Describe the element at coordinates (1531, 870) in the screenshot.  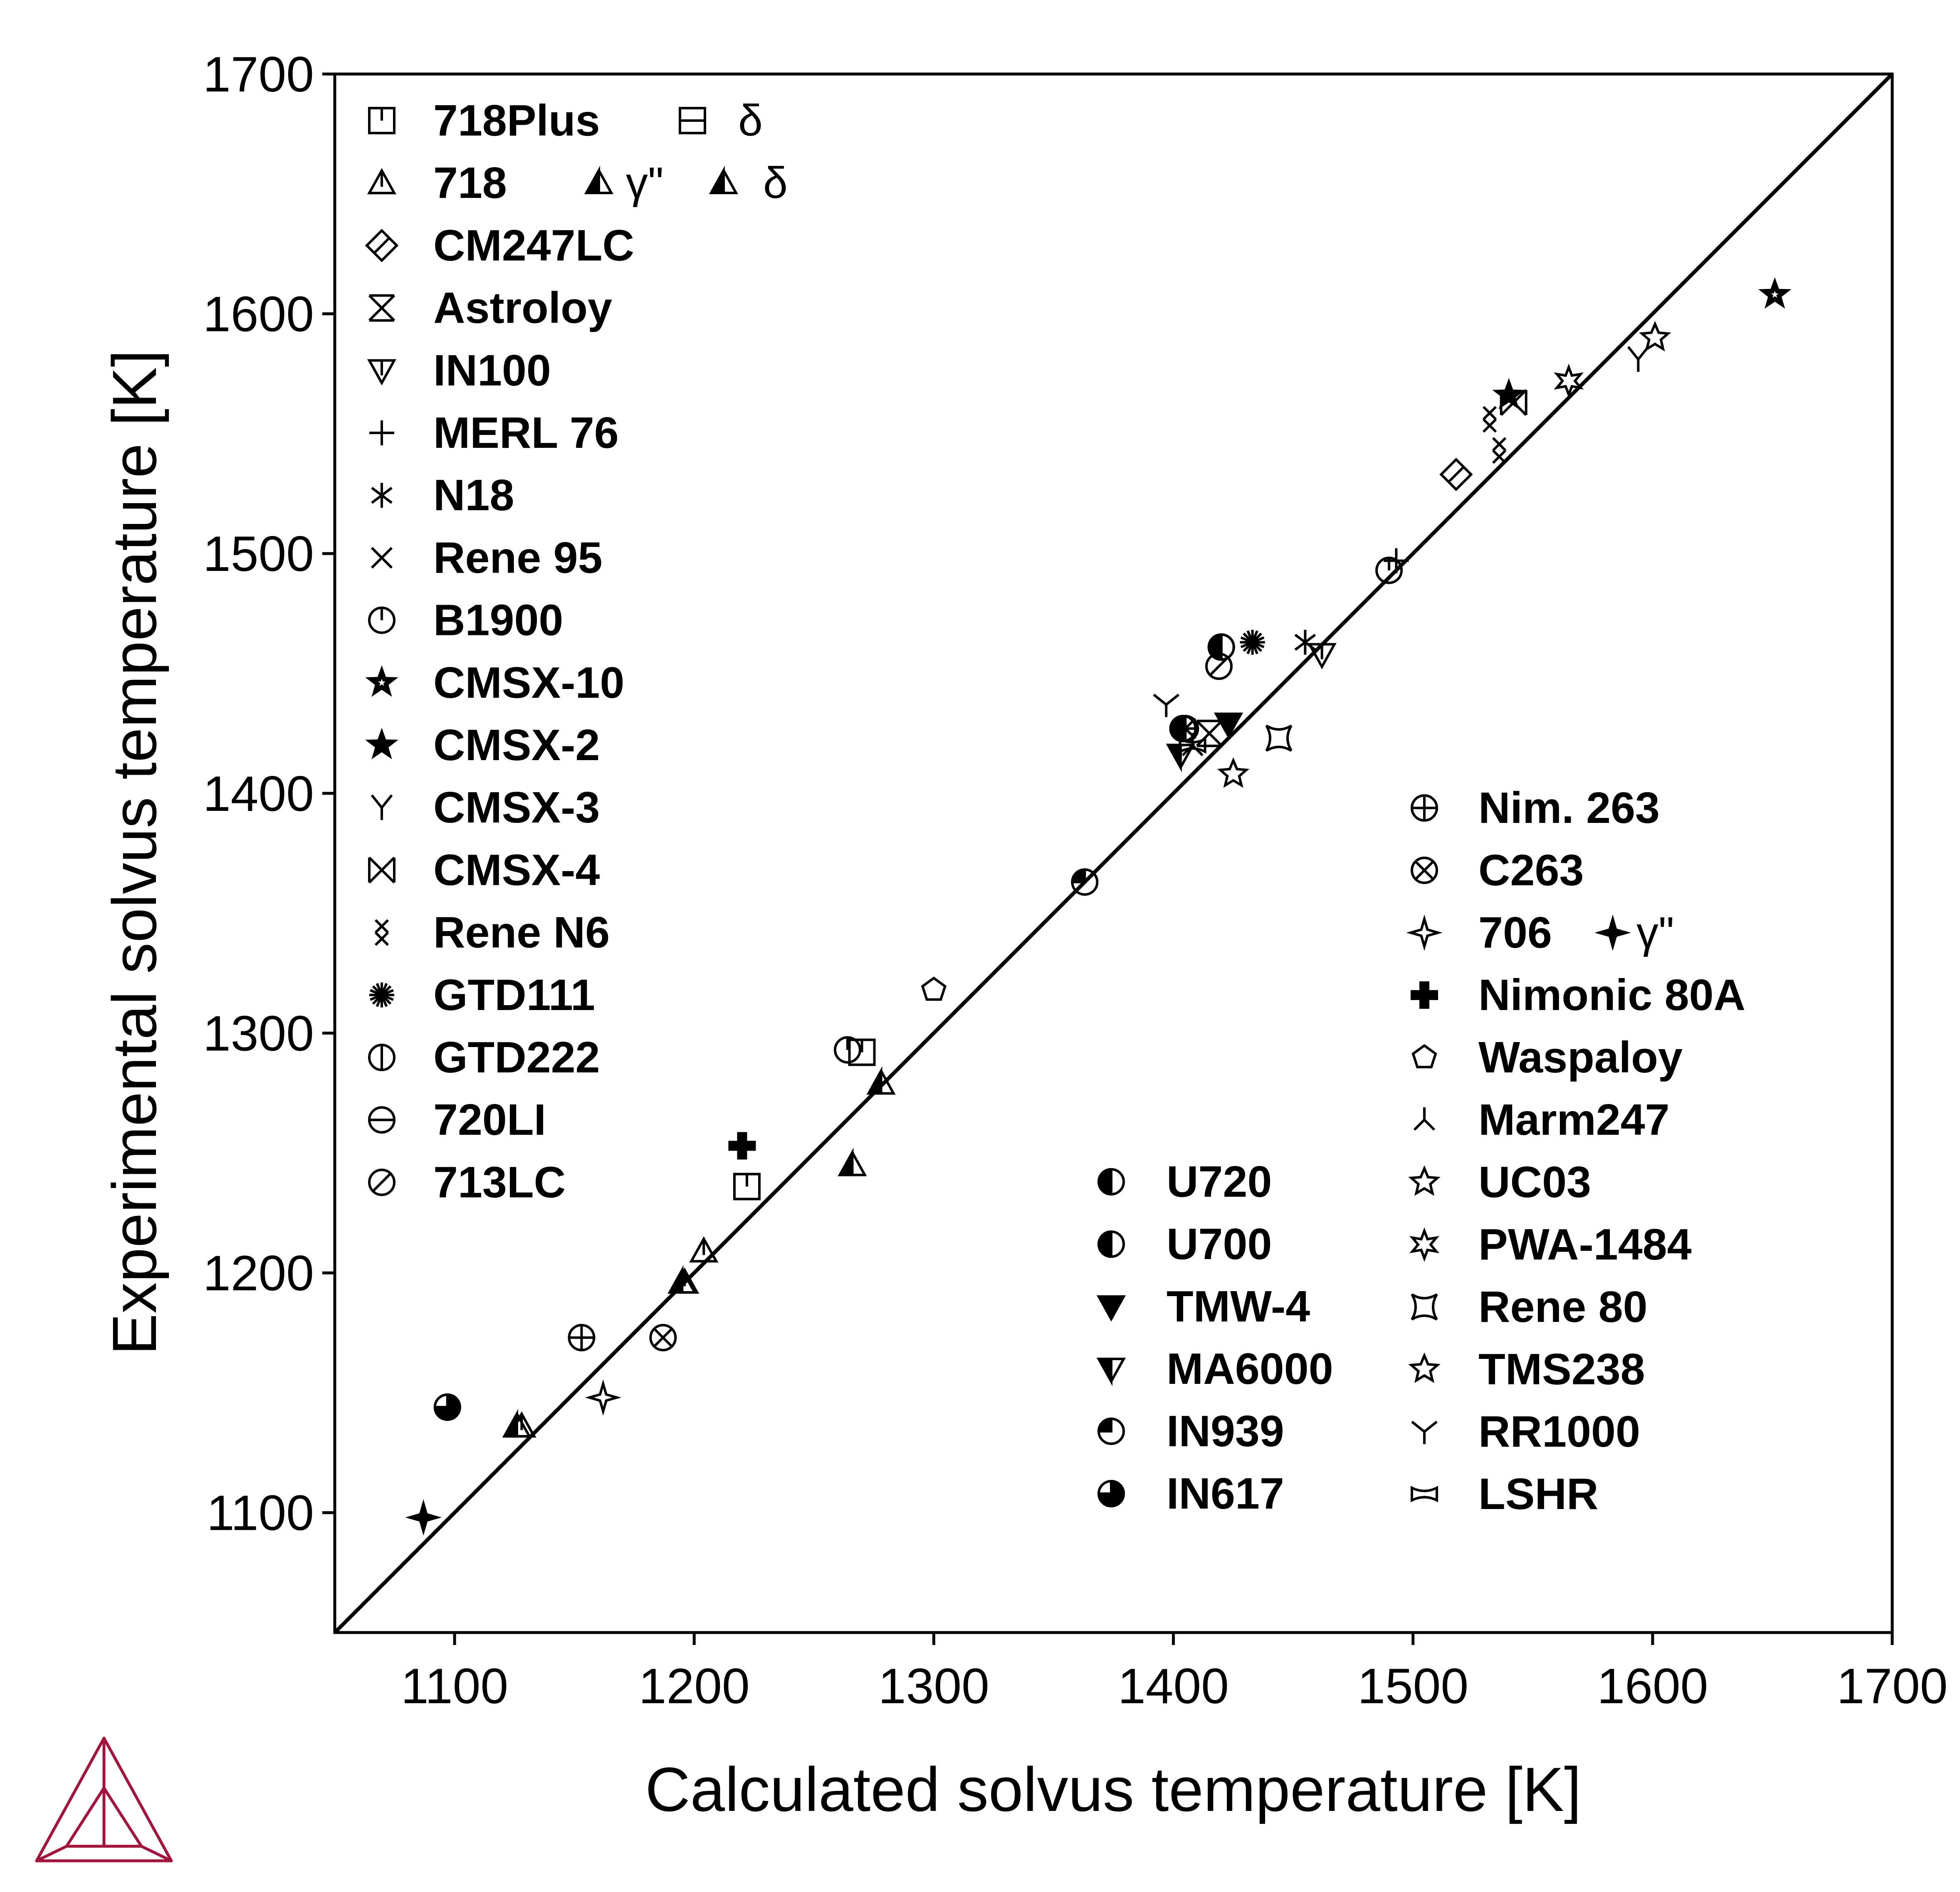
I see `legend-label: C263` at that location.